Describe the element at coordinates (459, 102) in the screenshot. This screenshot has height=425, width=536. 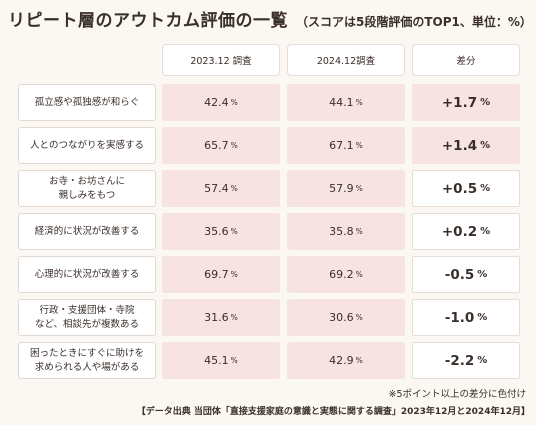
I see `diff-number: +1.7` at that location.